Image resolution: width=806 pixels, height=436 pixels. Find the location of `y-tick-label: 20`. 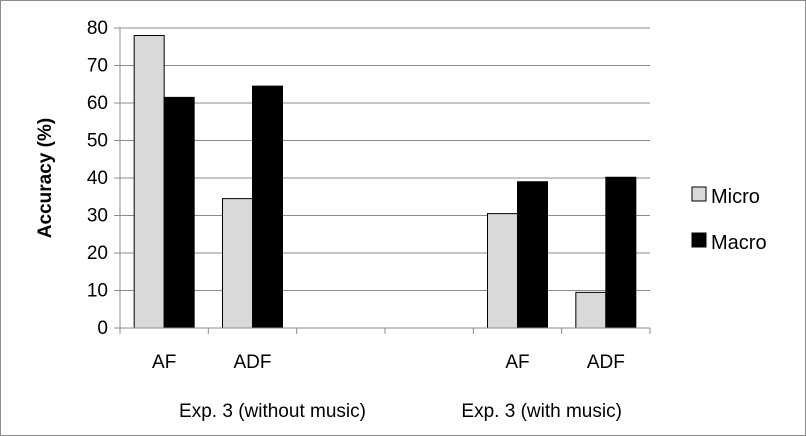

y-tick-label: 20 is located at coordinates (97, 253).